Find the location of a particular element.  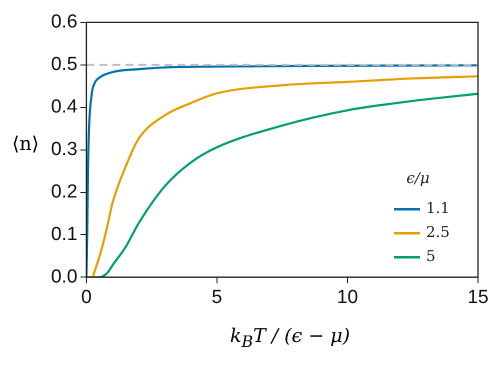

x-tick-label: 10 is located at coordinates (347, 297).